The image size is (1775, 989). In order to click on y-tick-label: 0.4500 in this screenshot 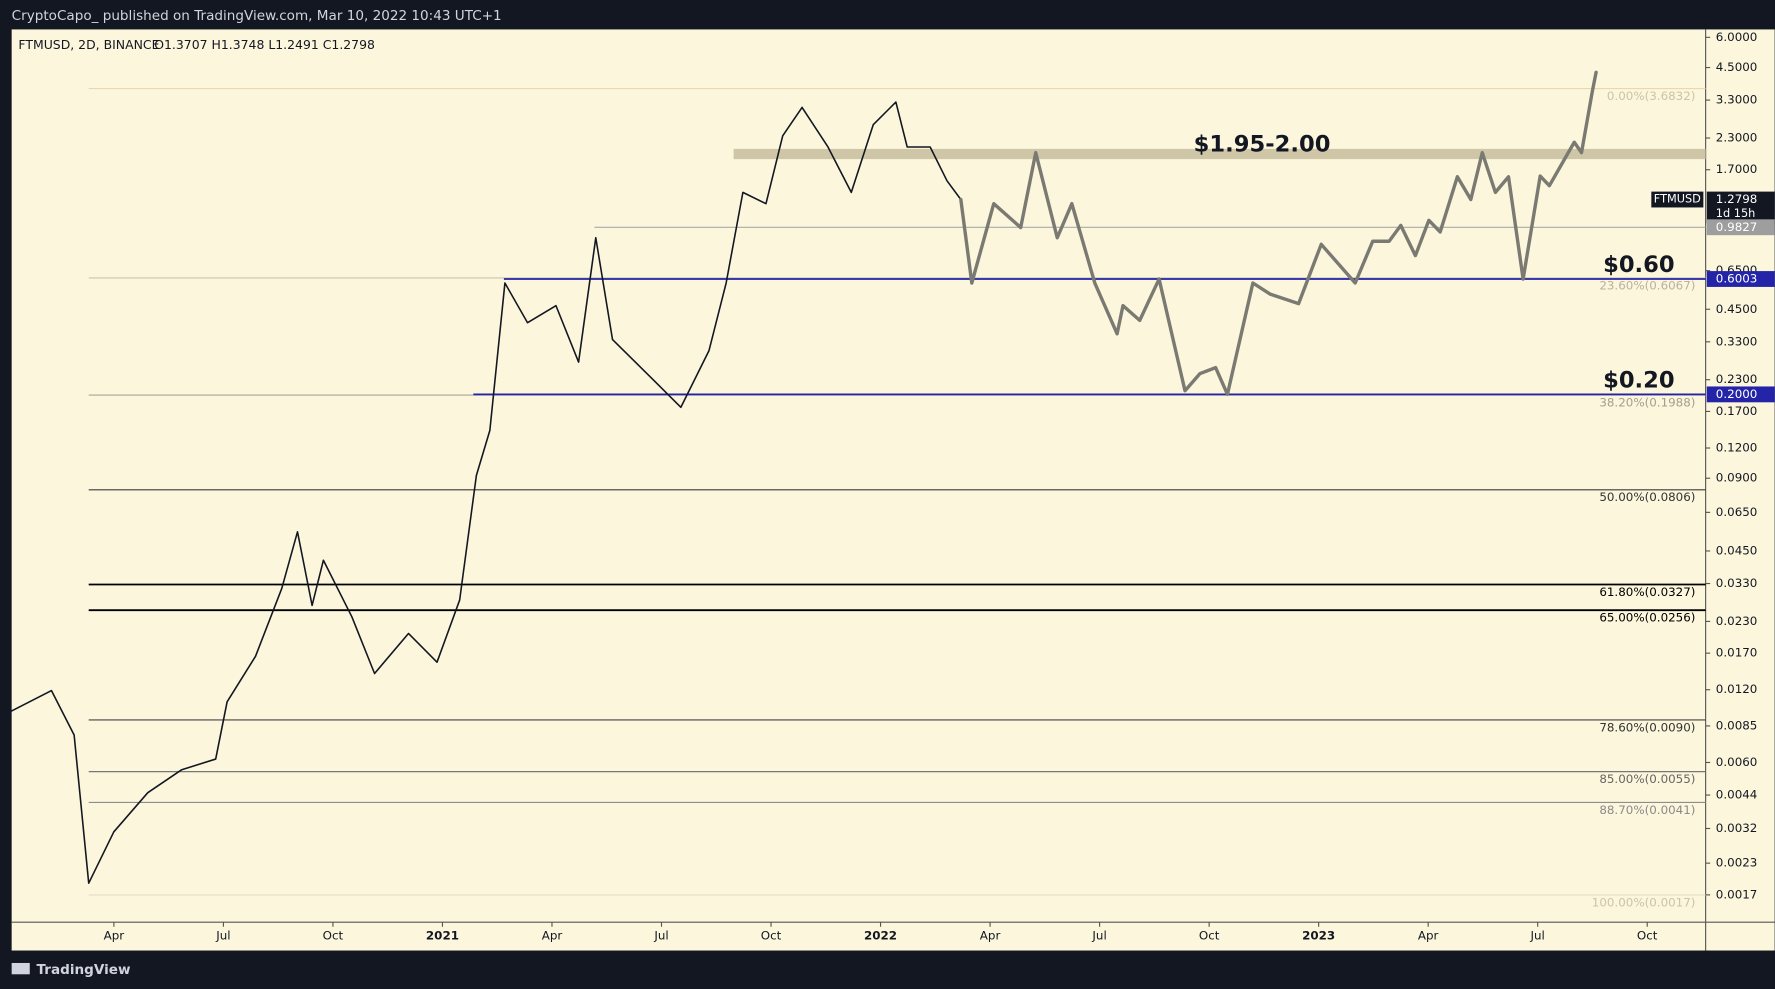, I will do `click(1737, 309)`.